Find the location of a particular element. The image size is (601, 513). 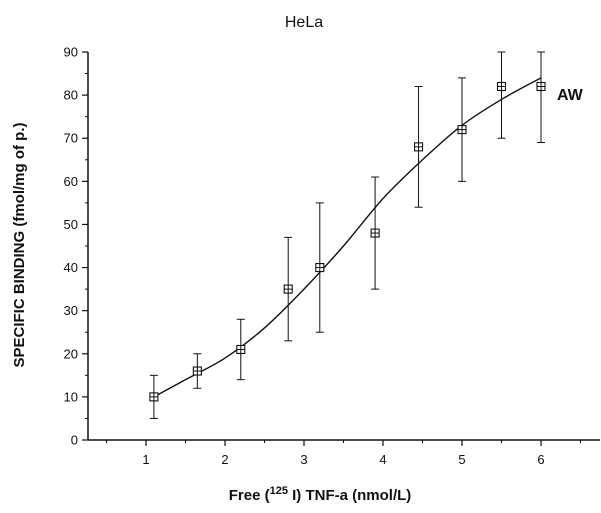

x-axis-title: Free (125 I) TNF-a (nmol/L) is located at coordinates (320, 494).